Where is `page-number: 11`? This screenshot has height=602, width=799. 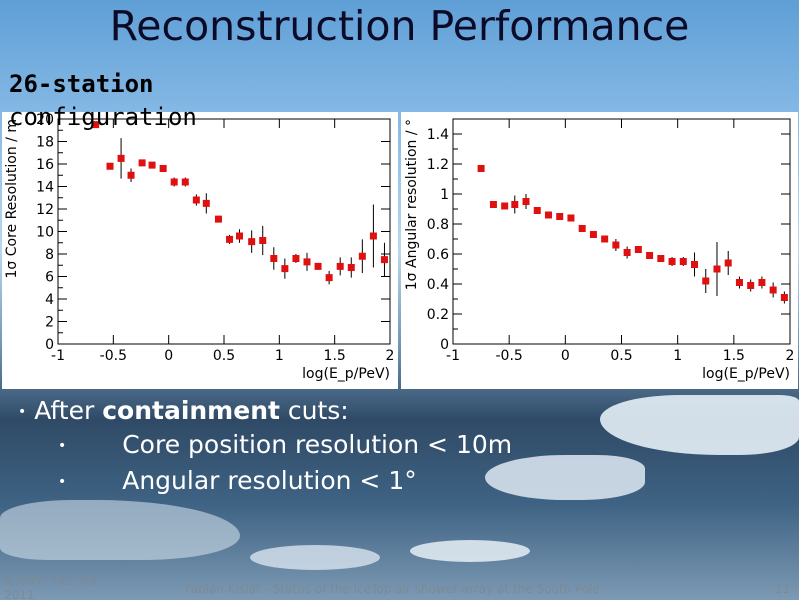
page-number: 11 is located at coordinates (783, 589).